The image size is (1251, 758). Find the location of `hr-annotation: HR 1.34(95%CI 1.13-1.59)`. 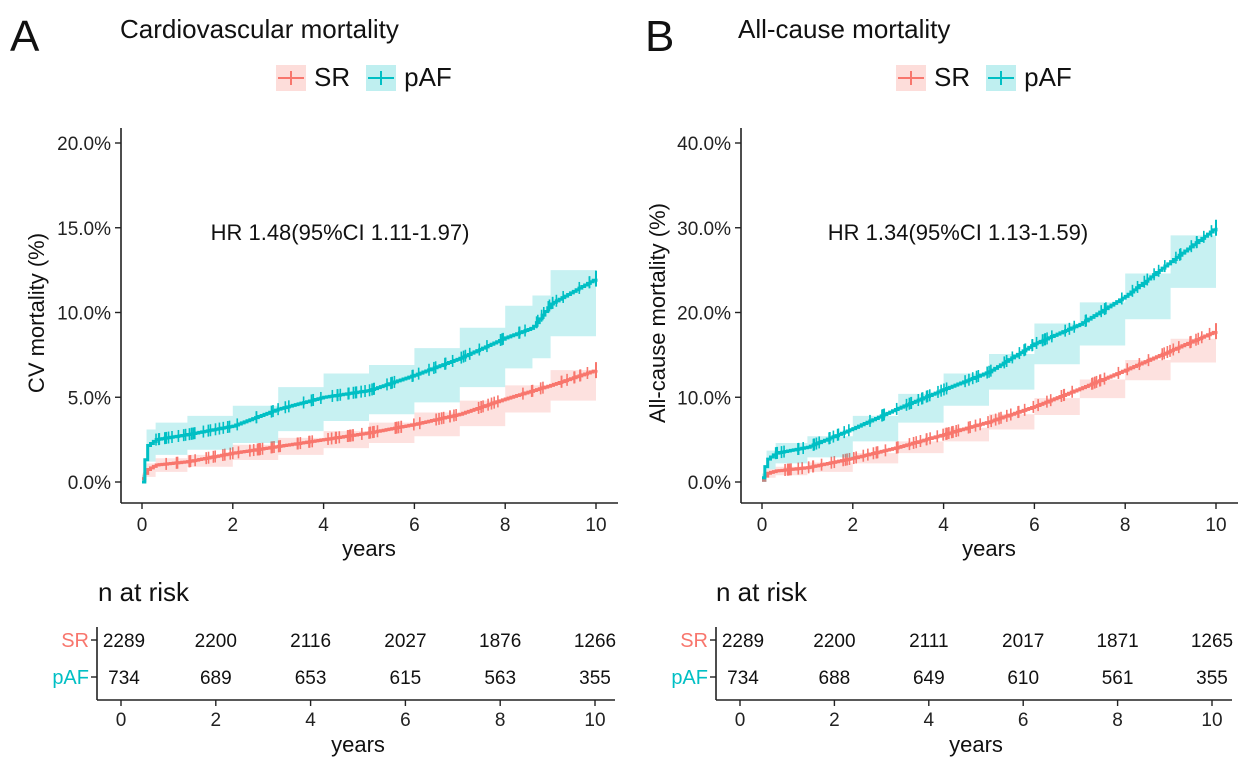

hr-annotation: HR 1.34(95%CI 1.13-1.59) is located at coordinates (958, 232).